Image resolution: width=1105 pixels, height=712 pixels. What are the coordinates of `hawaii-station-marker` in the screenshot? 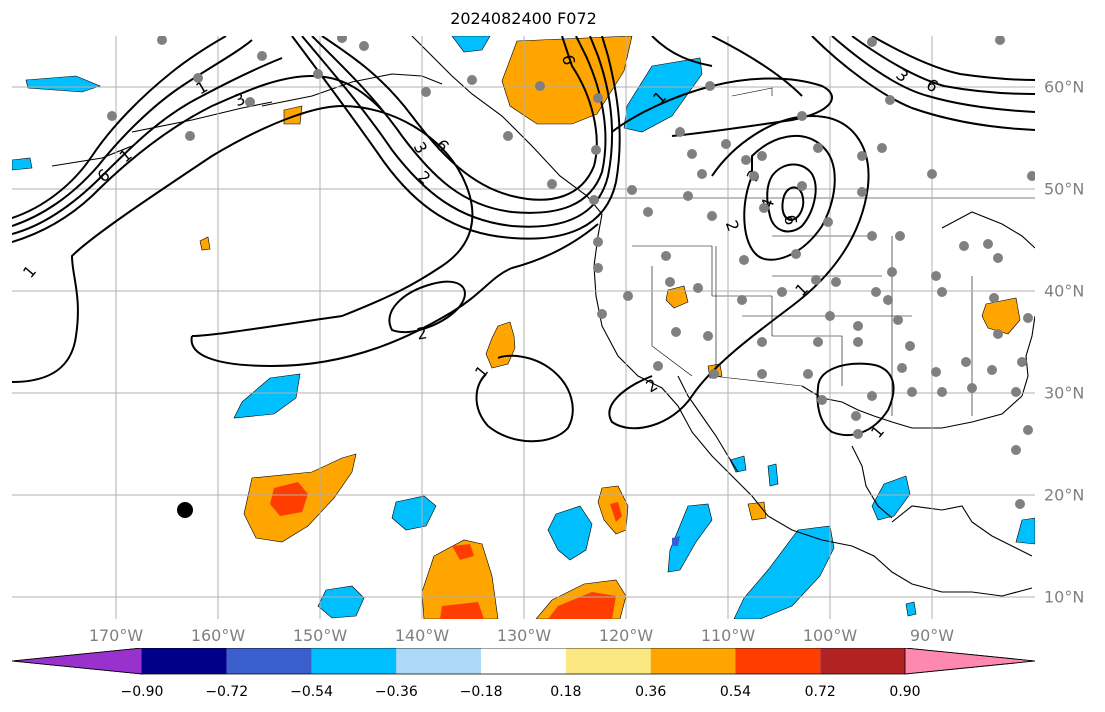 It's located at (185, 510).